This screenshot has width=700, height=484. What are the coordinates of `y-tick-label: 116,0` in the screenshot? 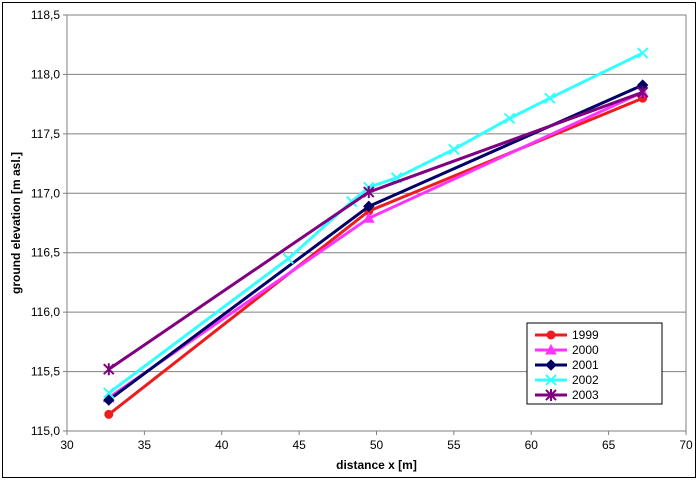 It's located at (45, 312).